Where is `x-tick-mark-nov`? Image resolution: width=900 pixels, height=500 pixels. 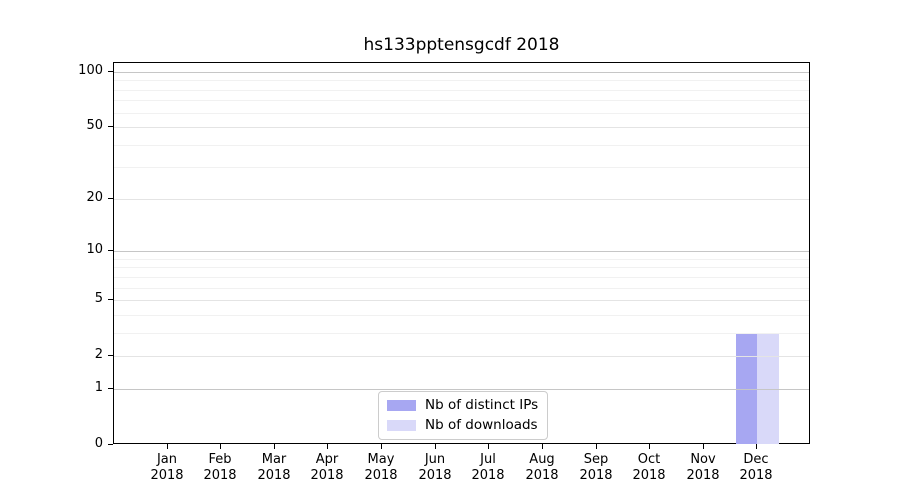
x-tick-mark-nov is located at coordinates (703, 446).